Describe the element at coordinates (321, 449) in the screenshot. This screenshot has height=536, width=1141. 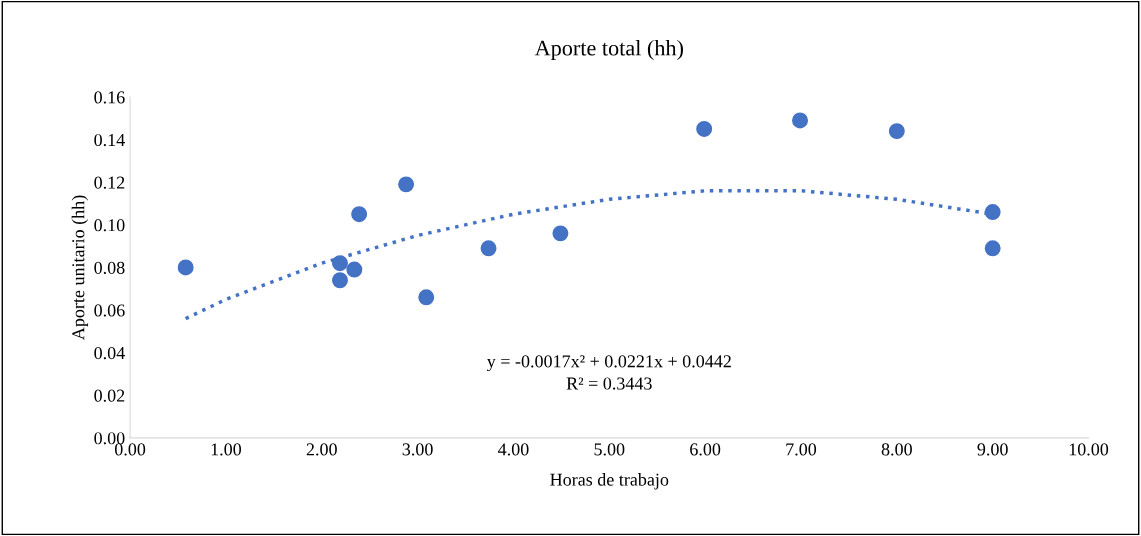
I see `x-tick-label: 2.00` at that location.